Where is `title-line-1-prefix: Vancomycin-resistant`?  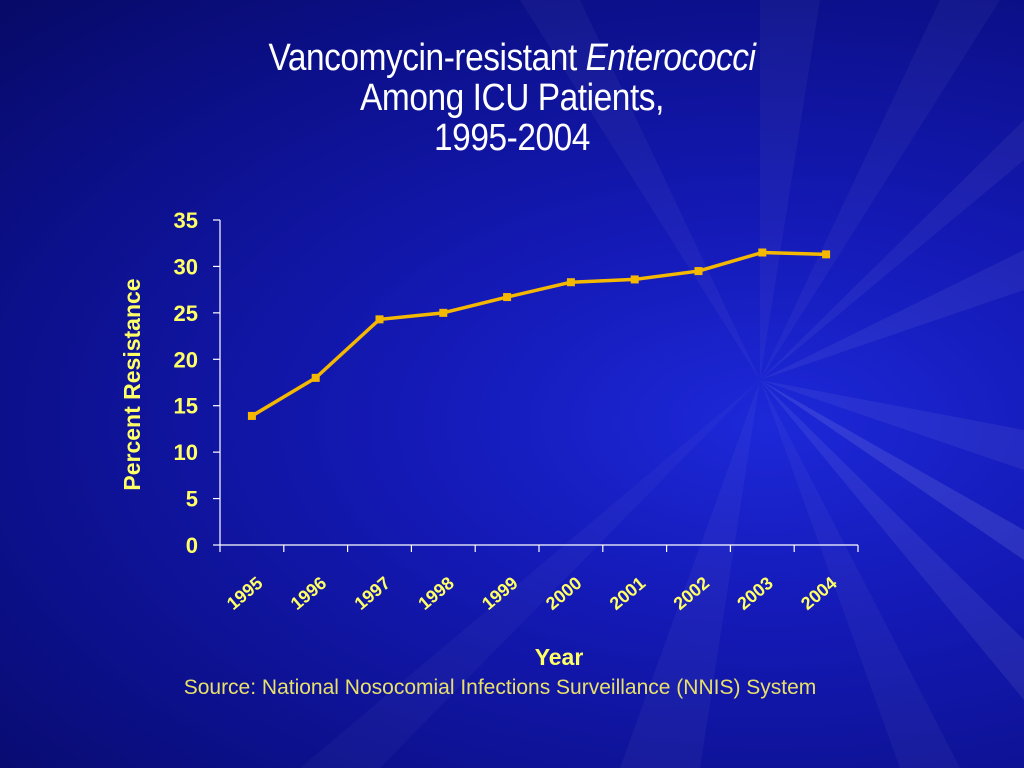 title-line-1-prefix: Vancomycin-resistant is located at coordinates (427, 58).